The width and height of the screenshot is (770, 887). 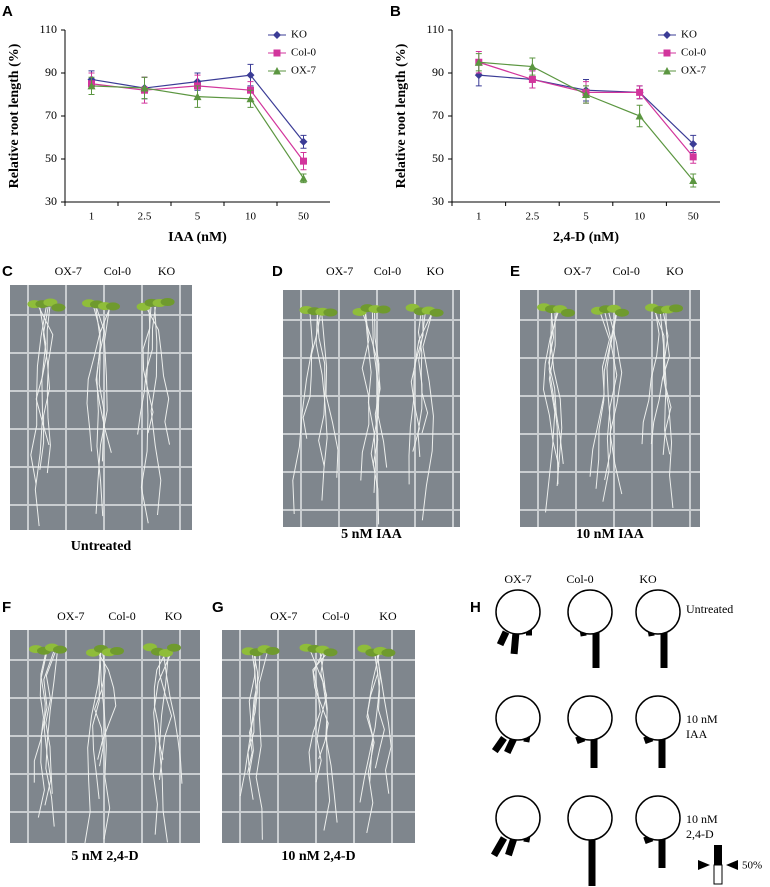 What do you see at coordinates (694, 217) in the screenshot?
I see `x-tick-label: 50` at bounding box center [694, 217].